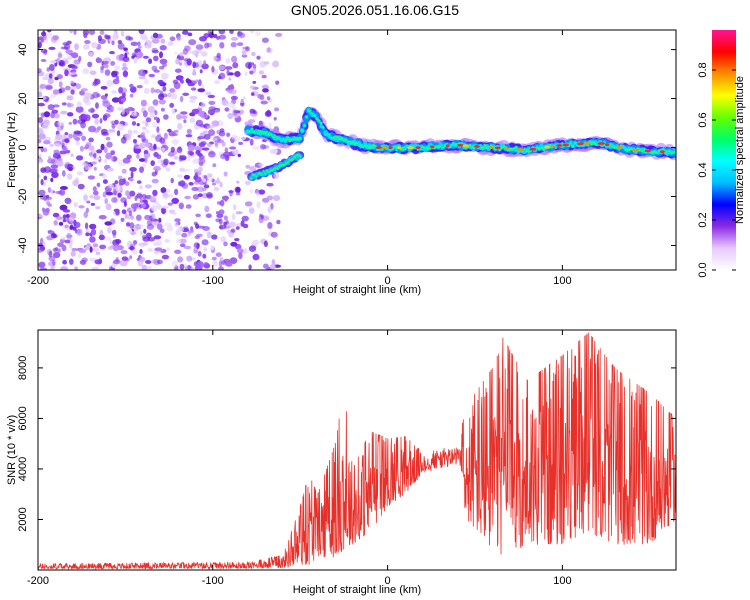 This screenshot has width=750, height=600. I want to click on y-tick-label: 6000, so click(23, 418).